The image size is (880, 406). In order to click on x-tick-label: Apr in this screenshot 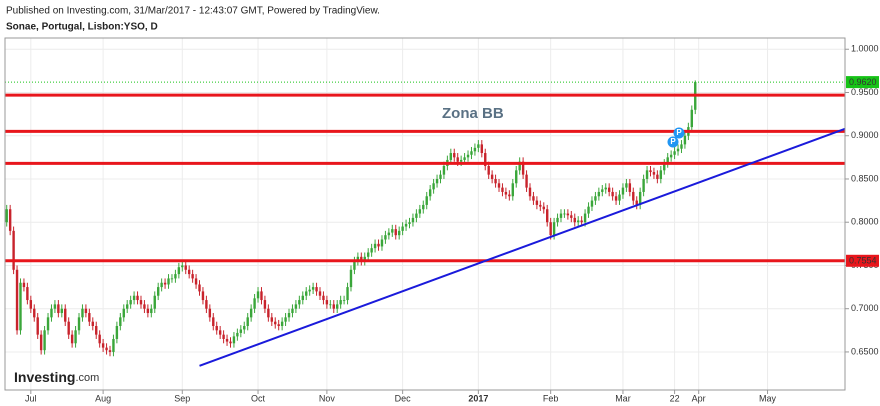, I will do `click(699, 398)`.